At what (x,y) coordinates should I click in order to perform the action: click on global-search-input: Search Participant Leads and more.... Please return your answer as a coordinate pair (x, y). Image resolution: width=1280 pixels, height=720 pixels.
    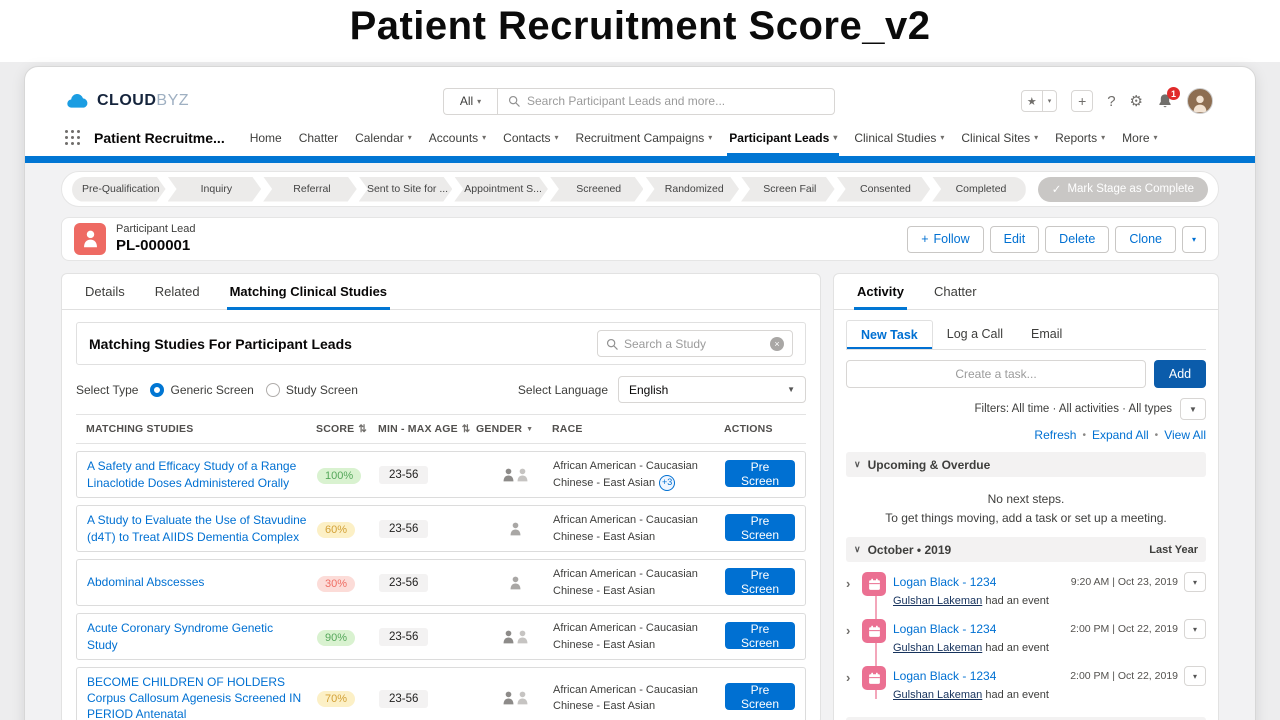
    Looking at the image, I should click on (666, 101).